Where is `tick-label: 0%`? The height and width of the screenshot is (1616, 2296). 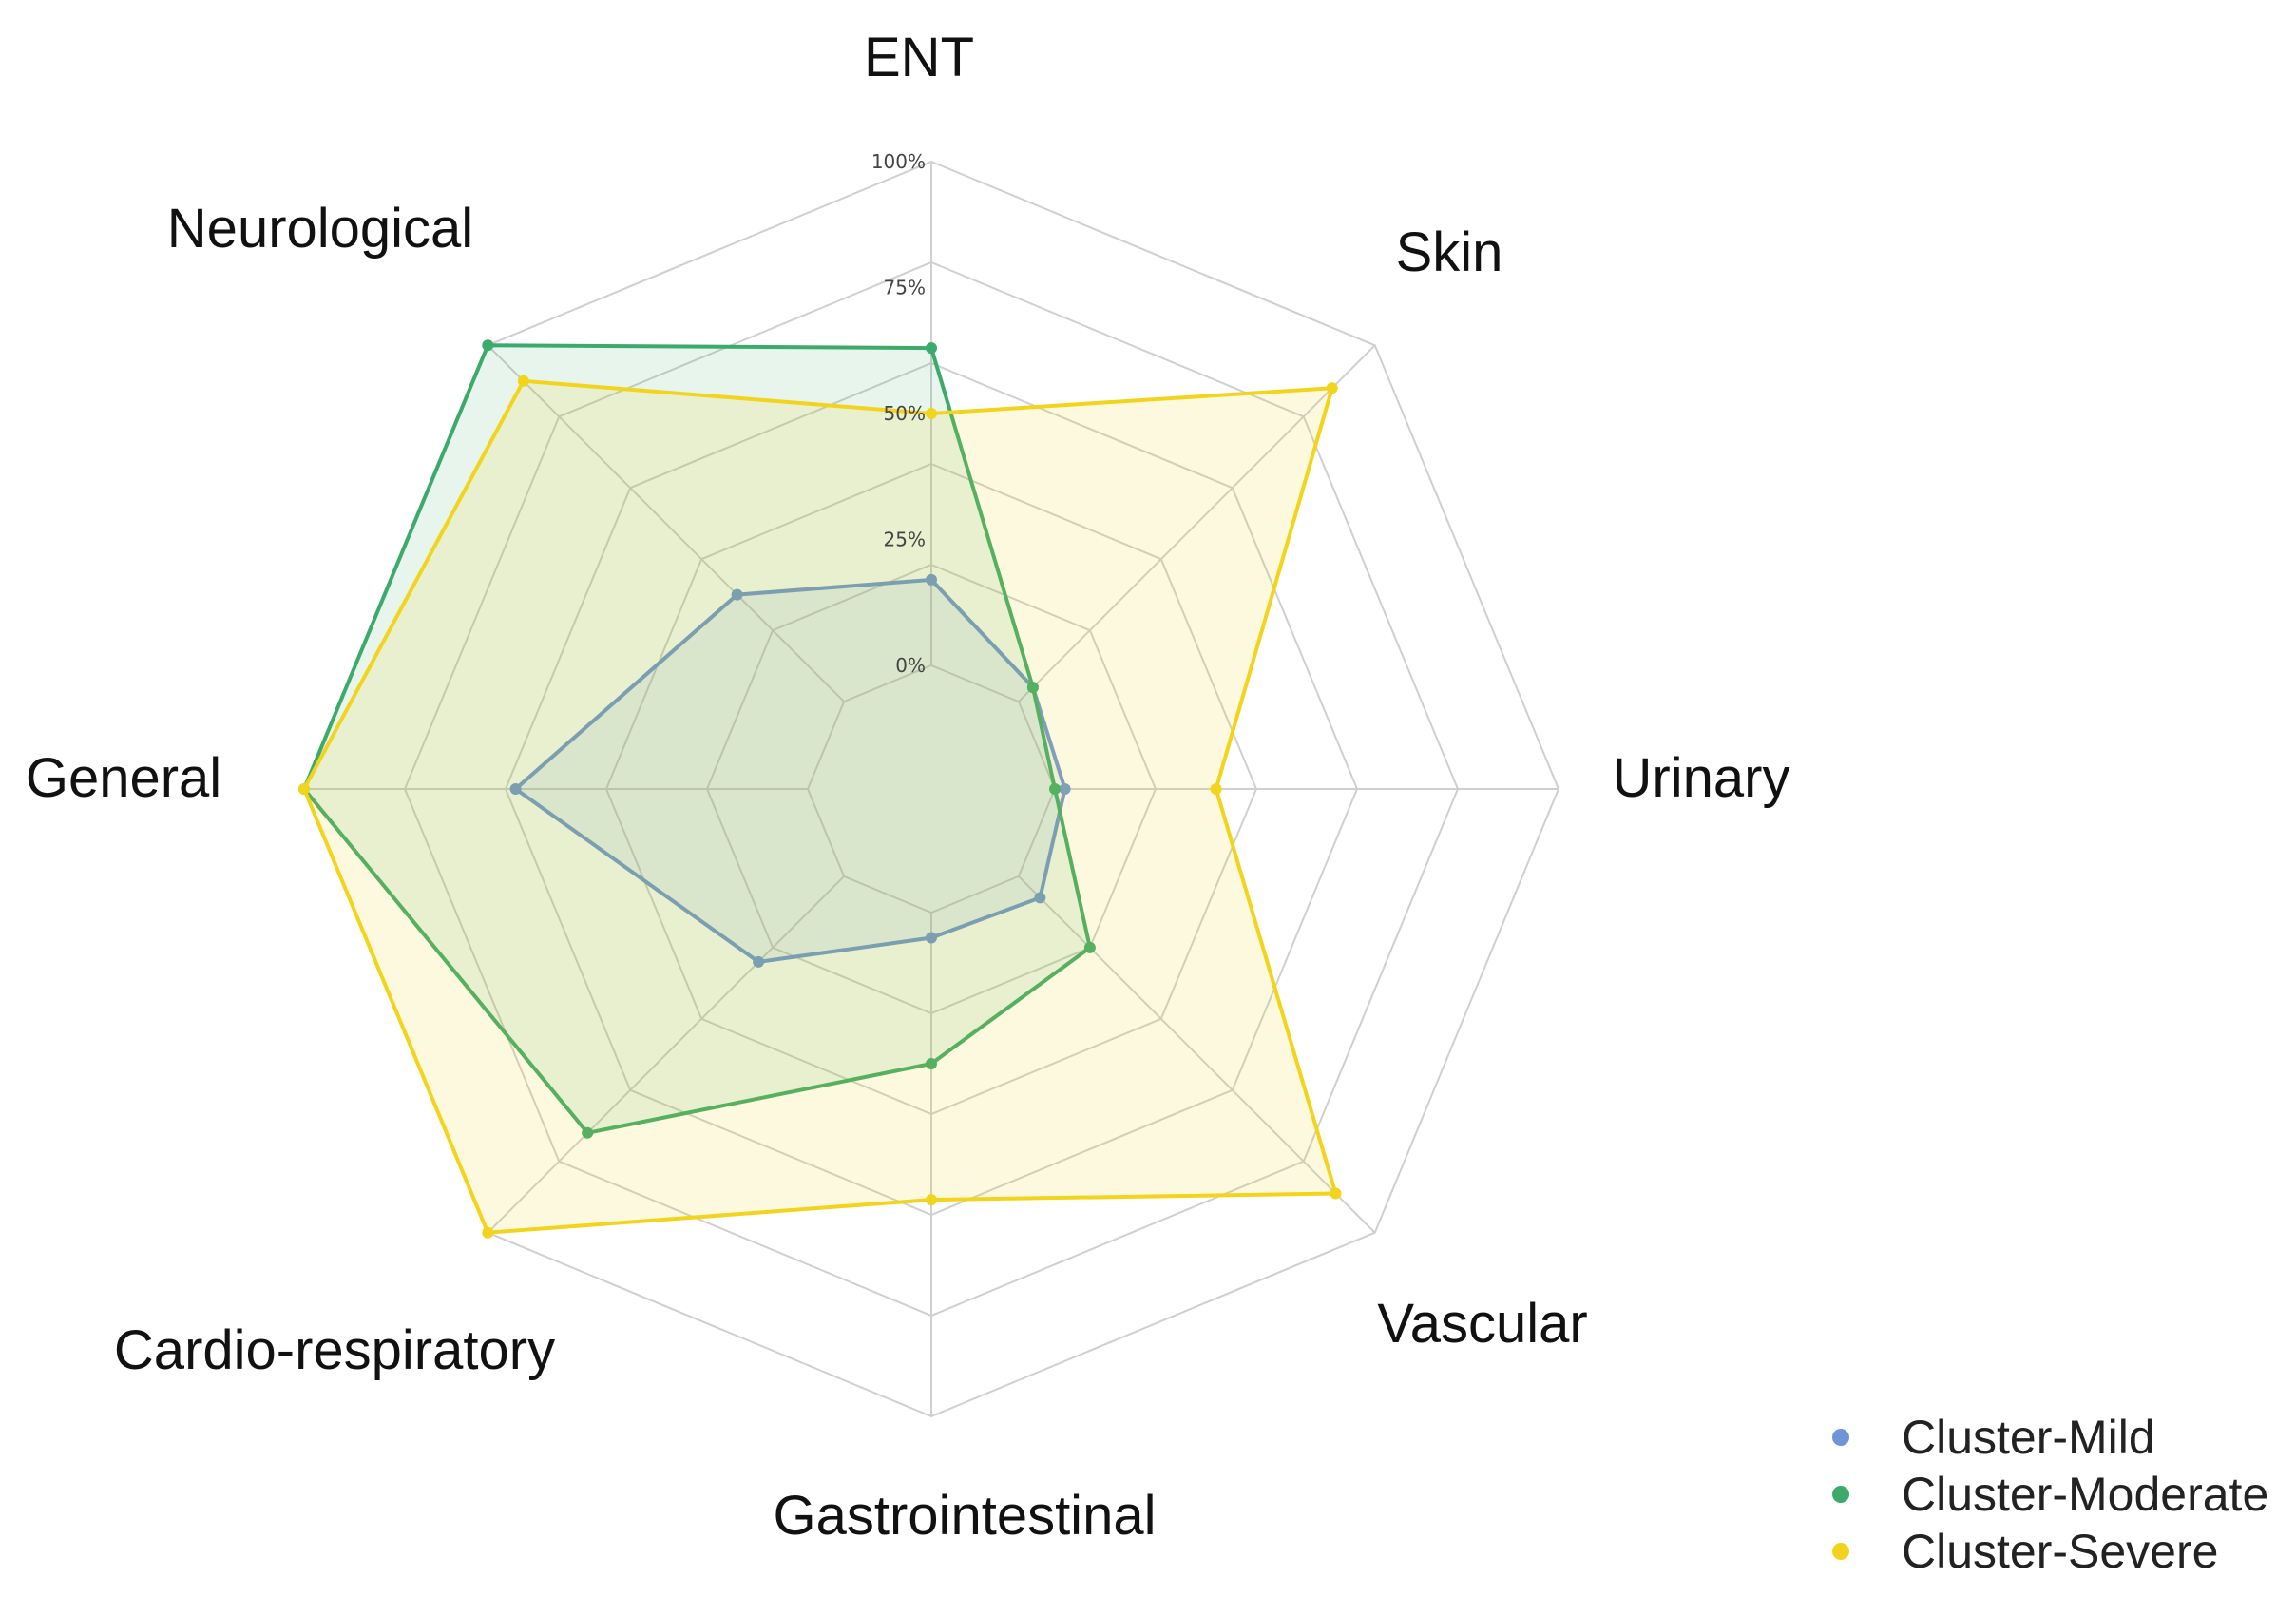
tick-label: 0% is located at coordinates (910, 665).